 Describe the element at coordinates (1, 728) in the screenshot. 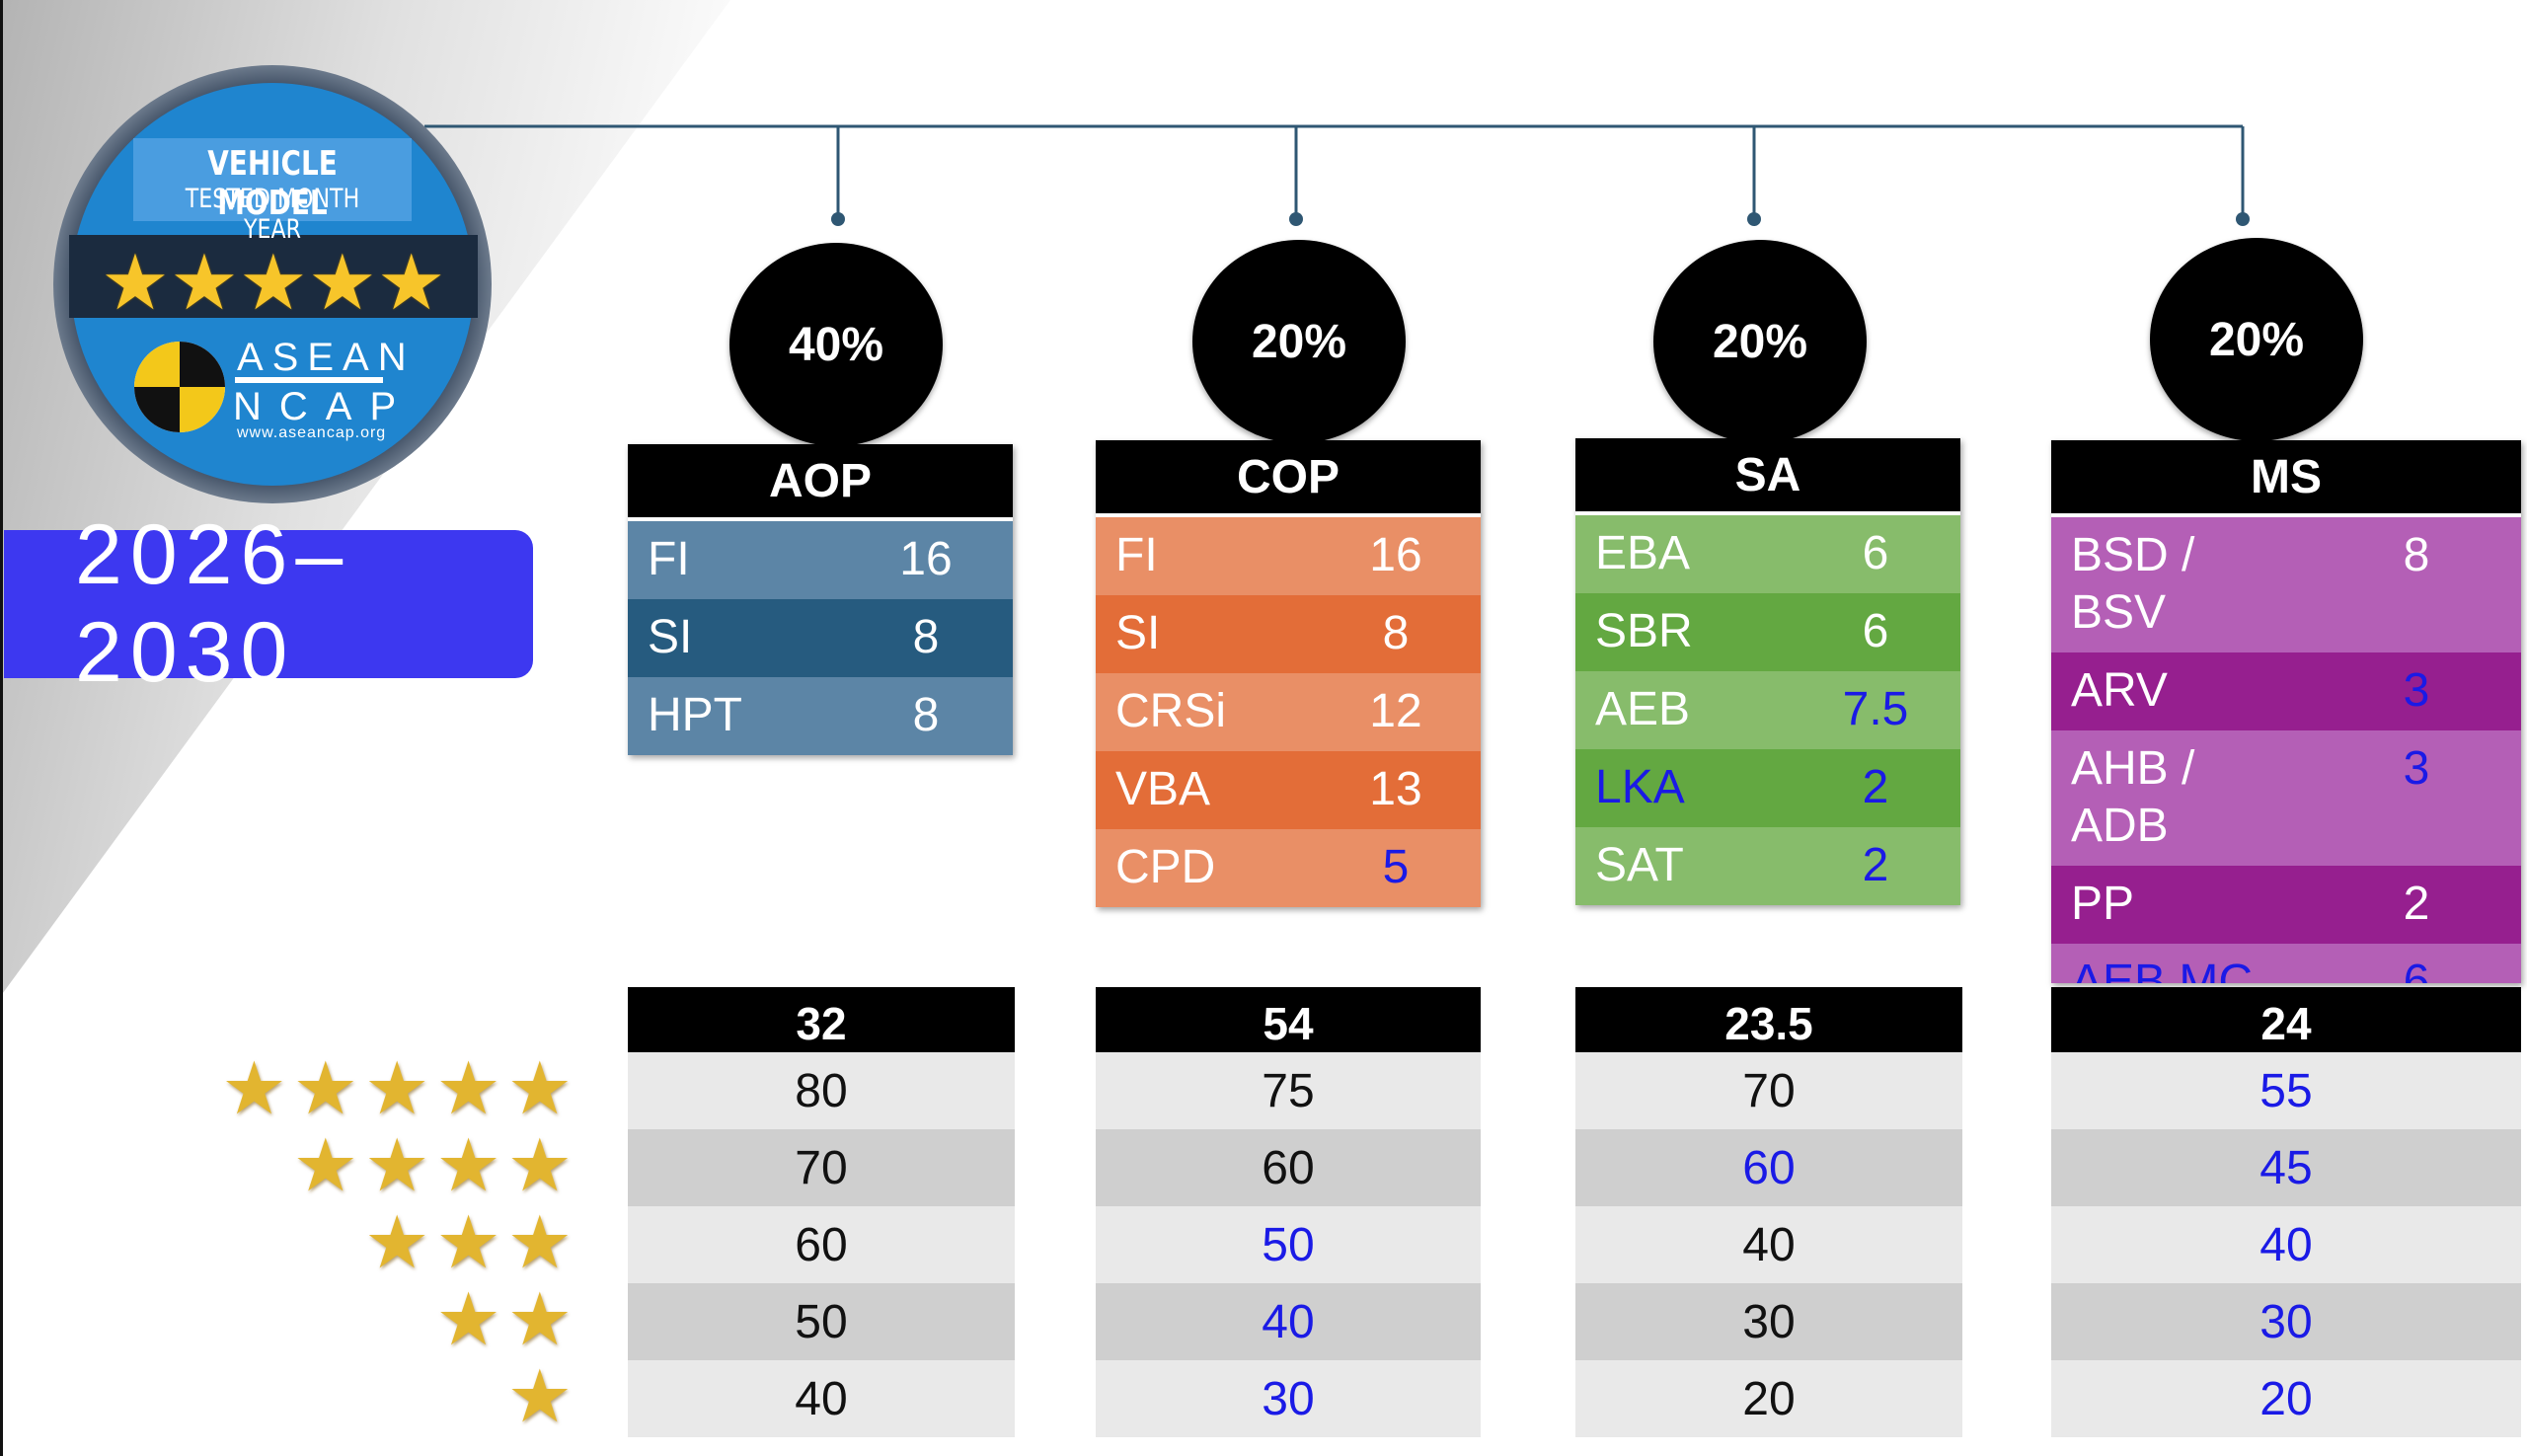

I see `left-edge-line` at that location.